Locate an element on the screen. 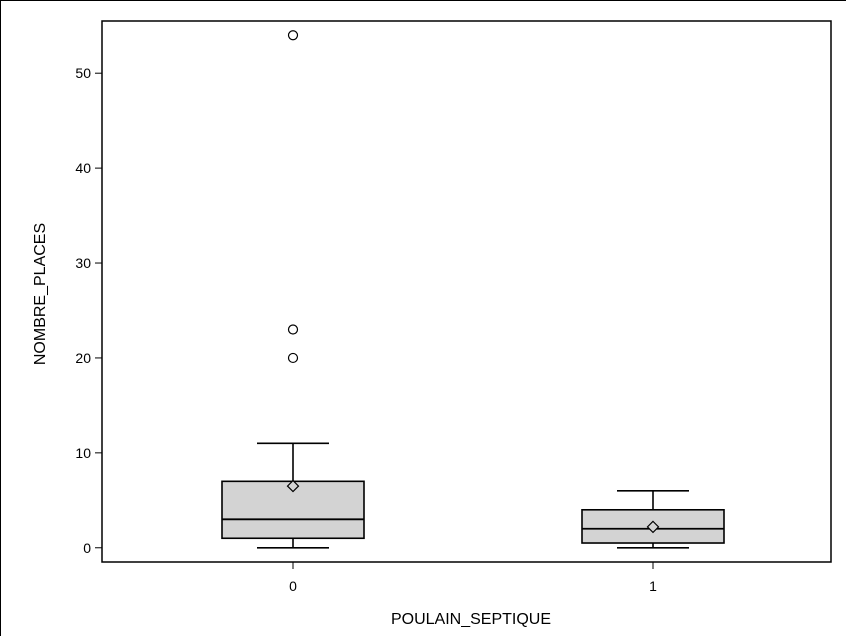  y-tick-label: 10 is located at coordinates (83, 453).